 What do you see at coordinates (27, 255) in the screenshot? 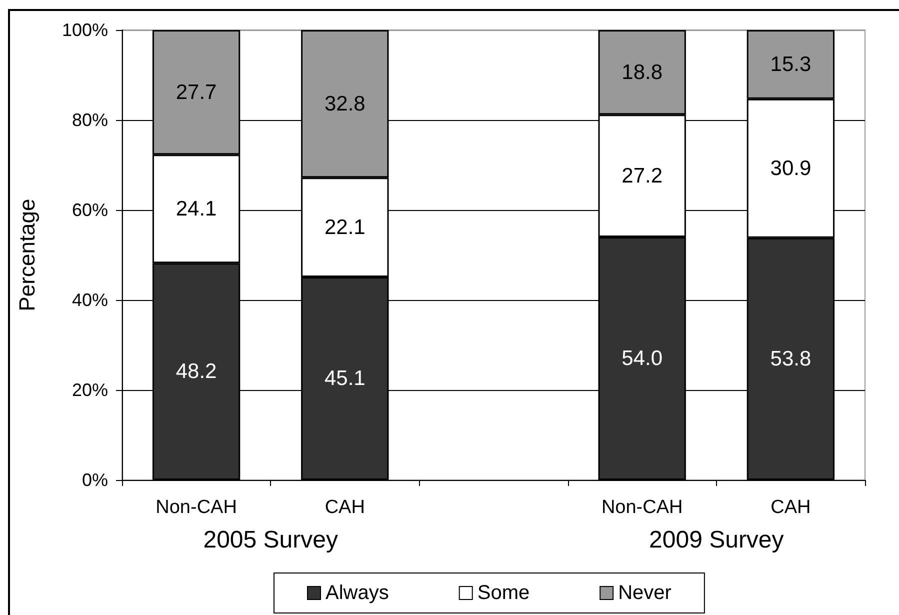
I see `y-axis-title: Percentage` at bounding box center [27, 255].